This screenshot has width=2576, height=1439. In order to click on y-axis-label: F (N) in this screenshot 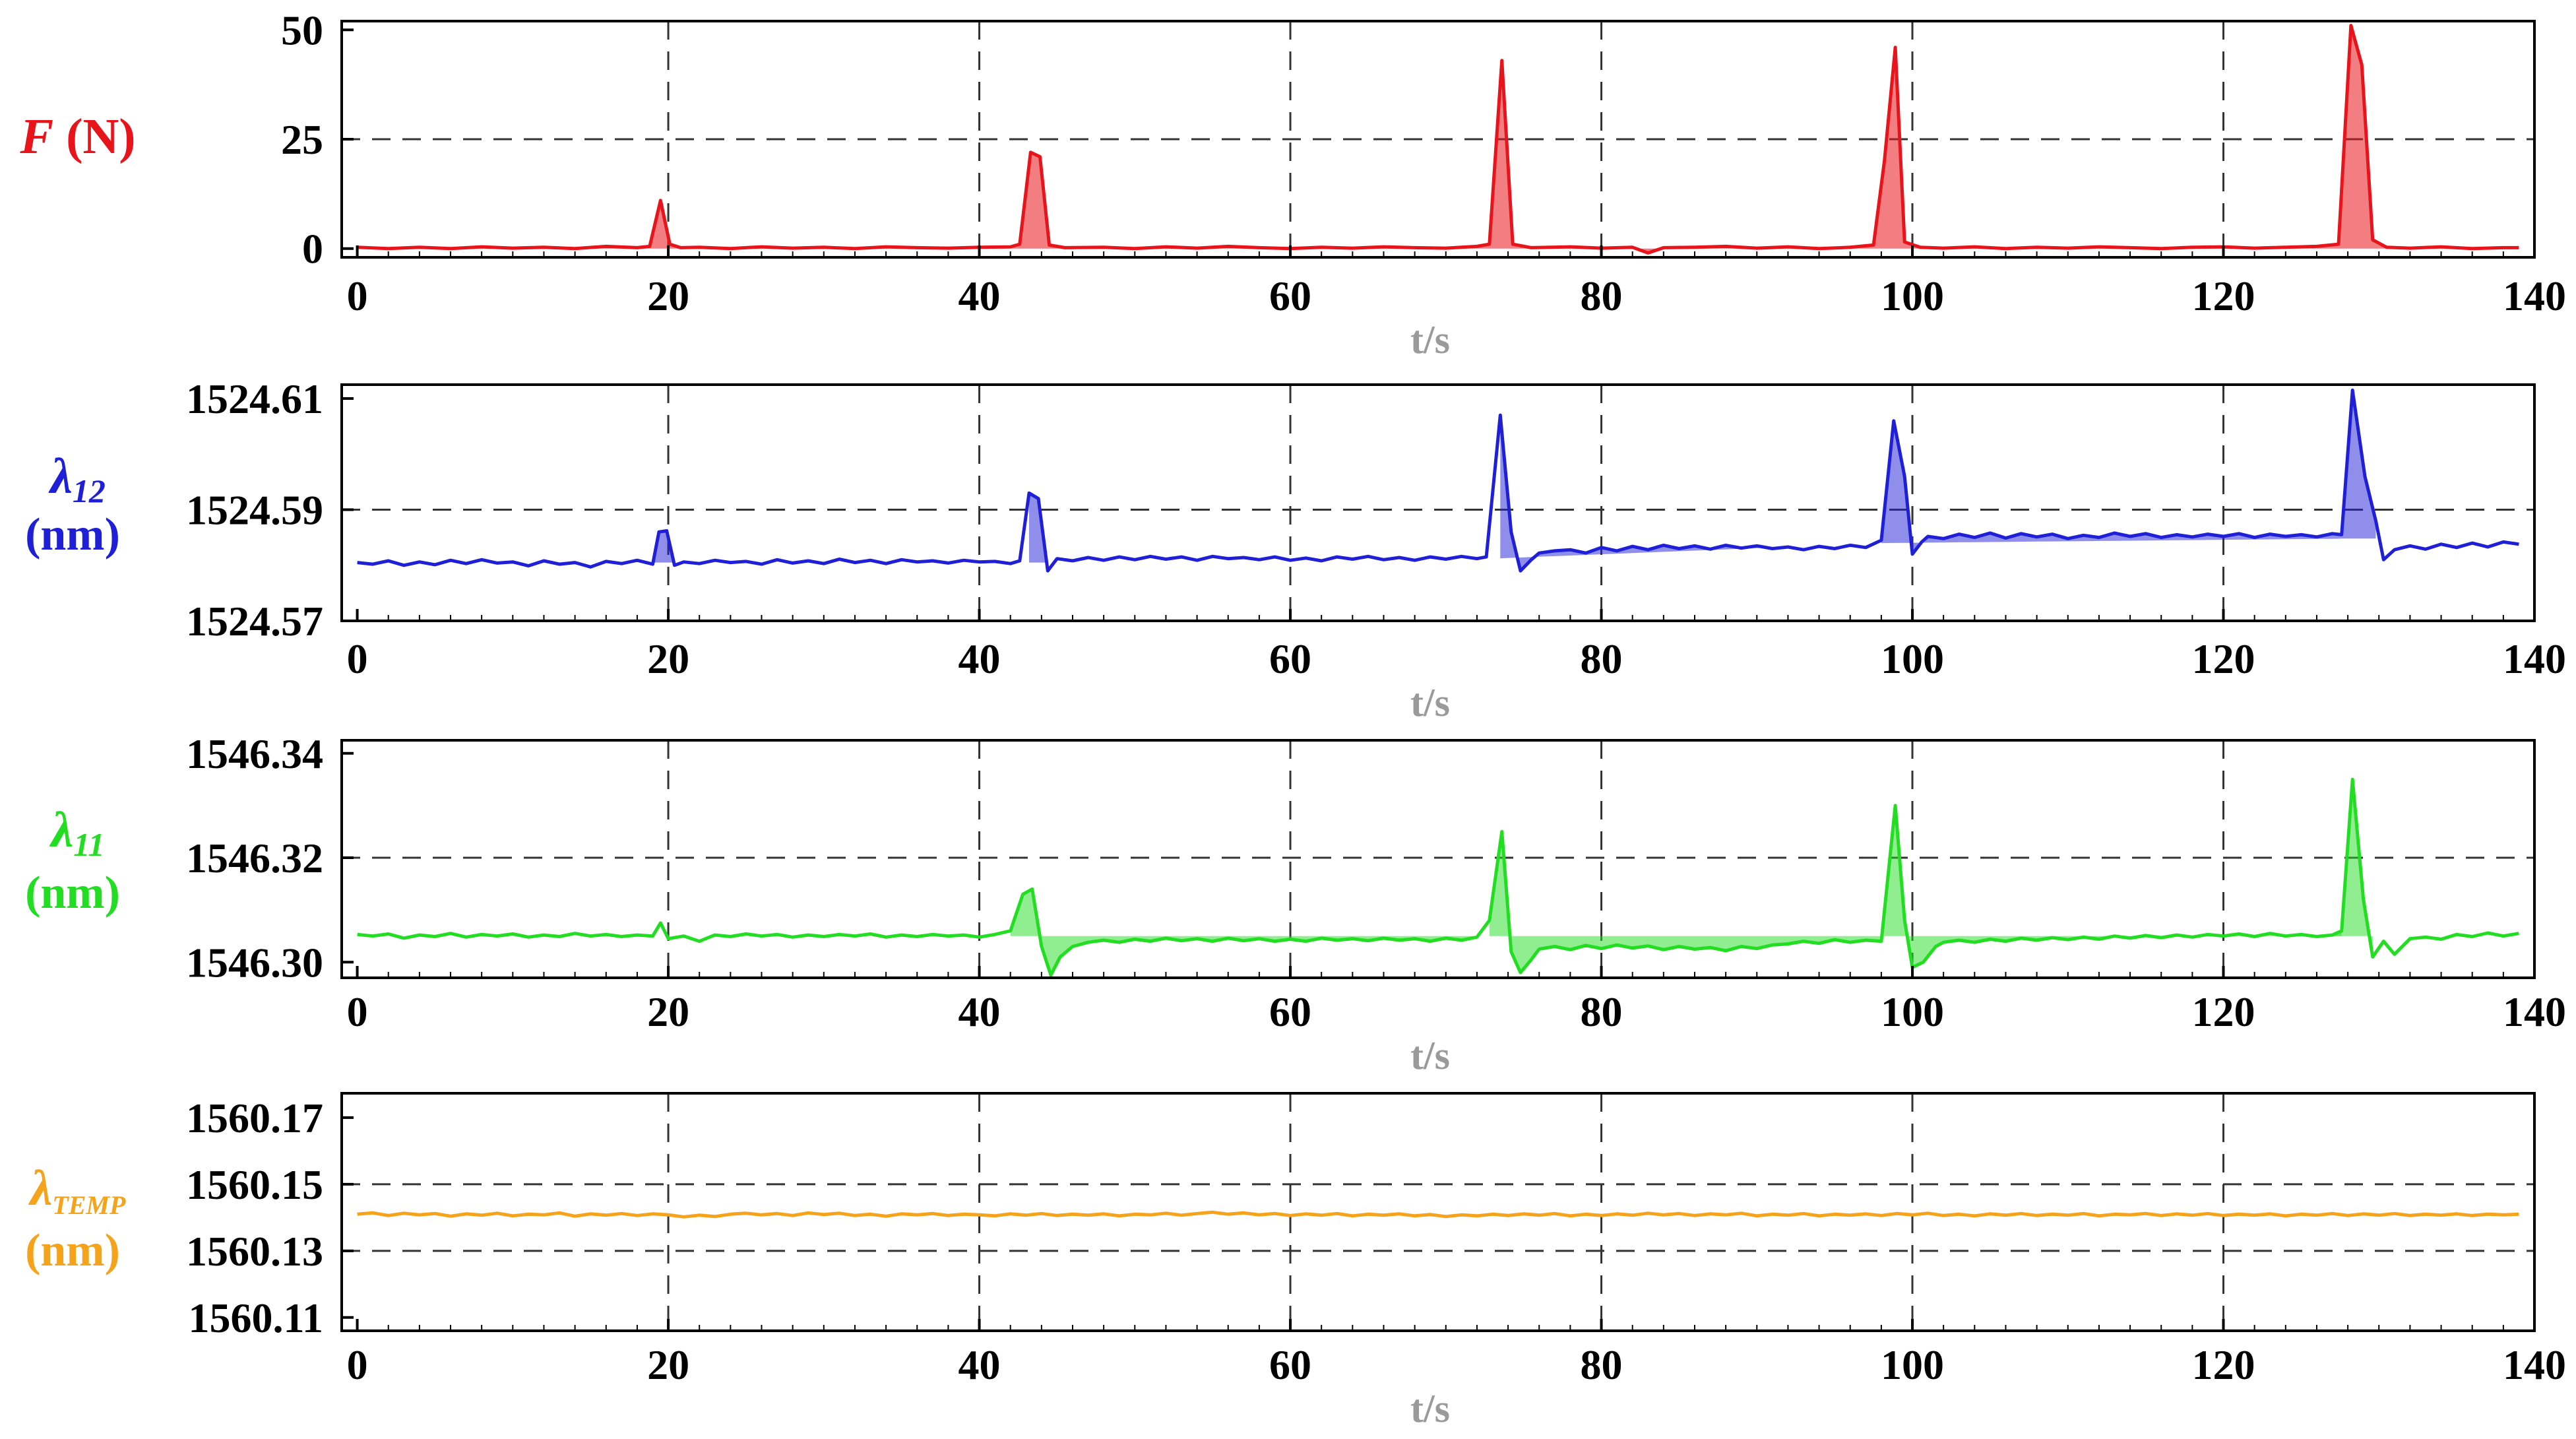, I will do `click(77, 137)`.